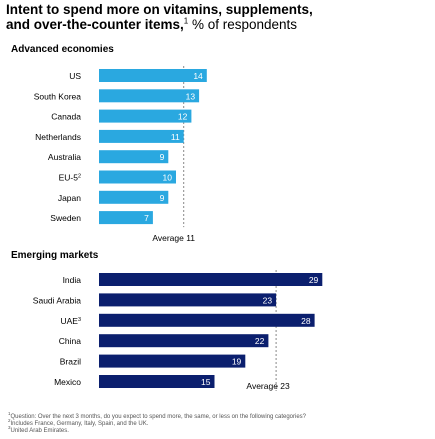  Describe the element at coordinates (65, 218) in the screenshot. I see `advanced-category-label-7: Sweden` at that location.